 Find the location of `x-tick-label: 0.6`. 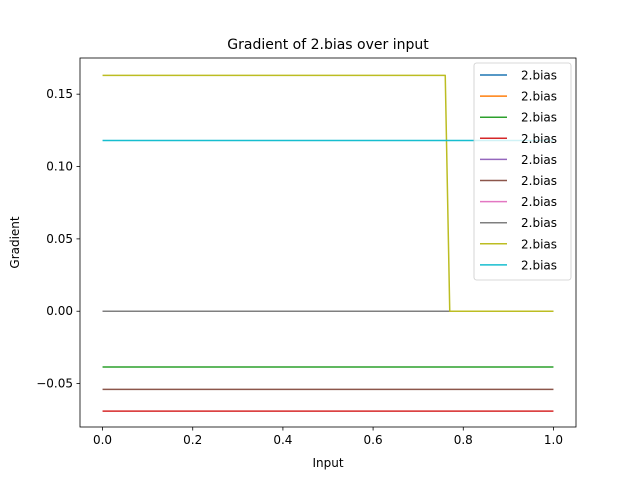

x-tick-label: 0.6 is located at coordinates (373, 440).